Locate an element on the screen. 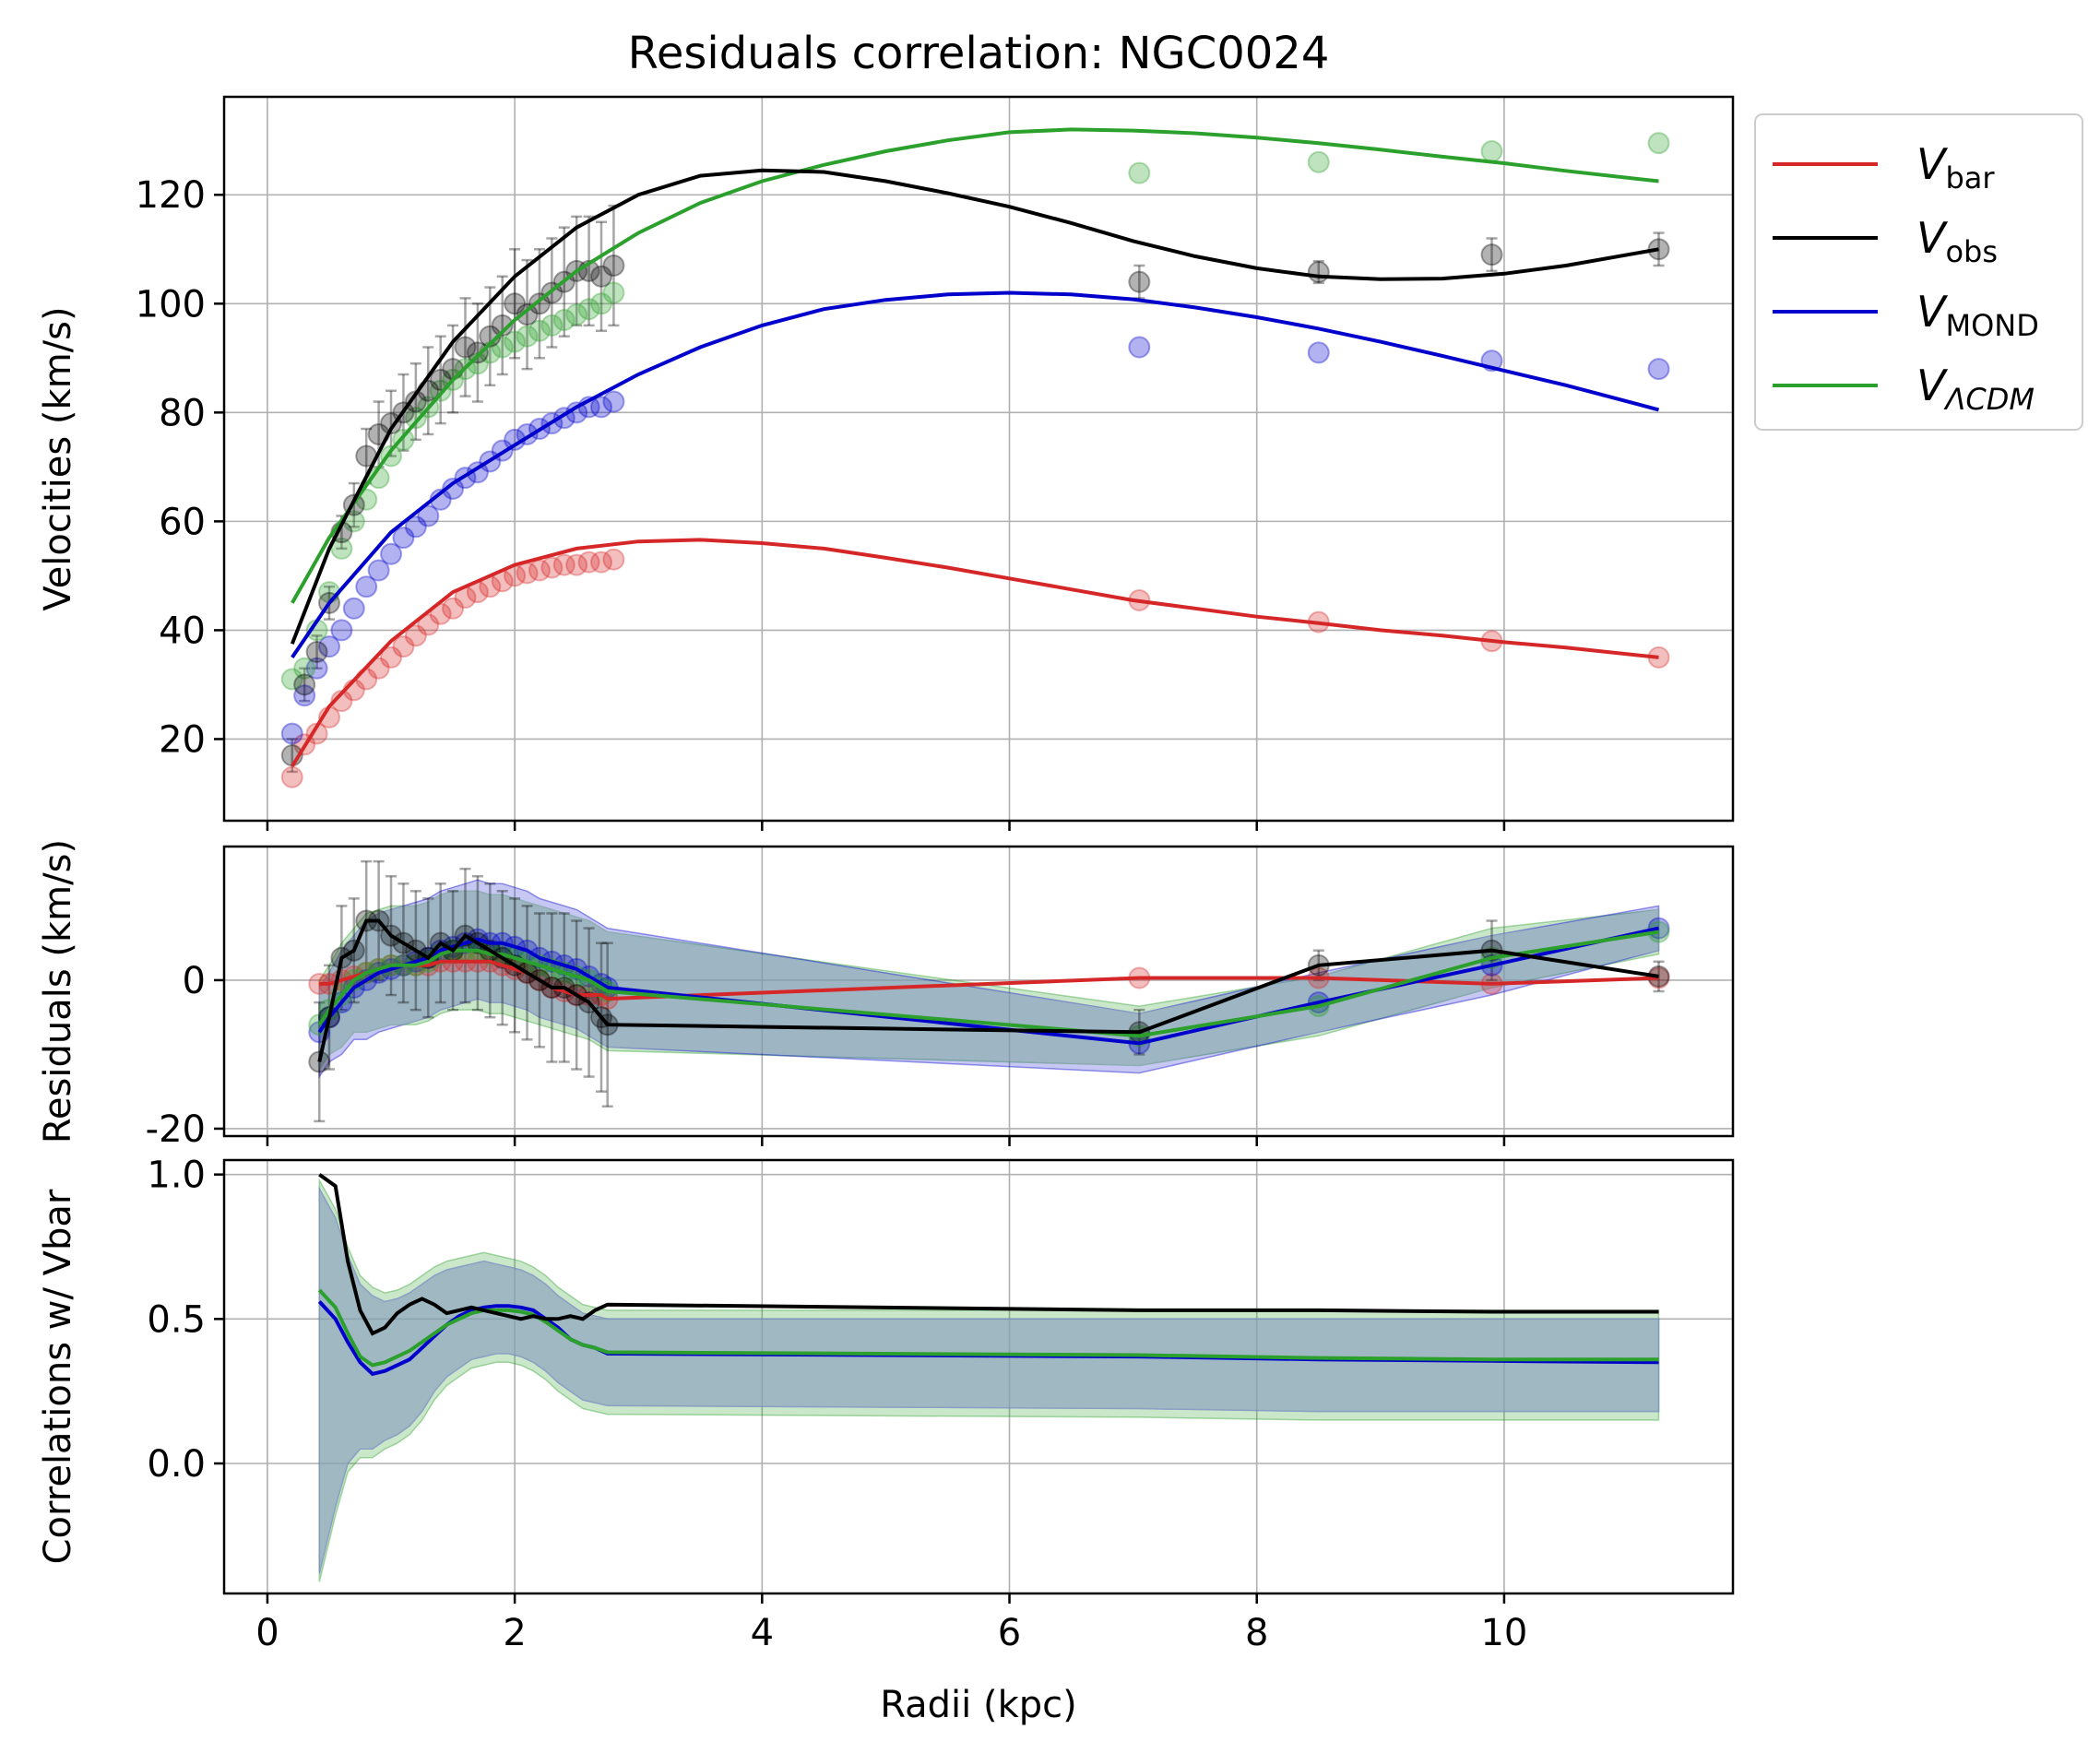 Image resolution: width=2100 pixels, height=1753 pixels. y-tick-label: 60 is located at coordinates (182, 522).